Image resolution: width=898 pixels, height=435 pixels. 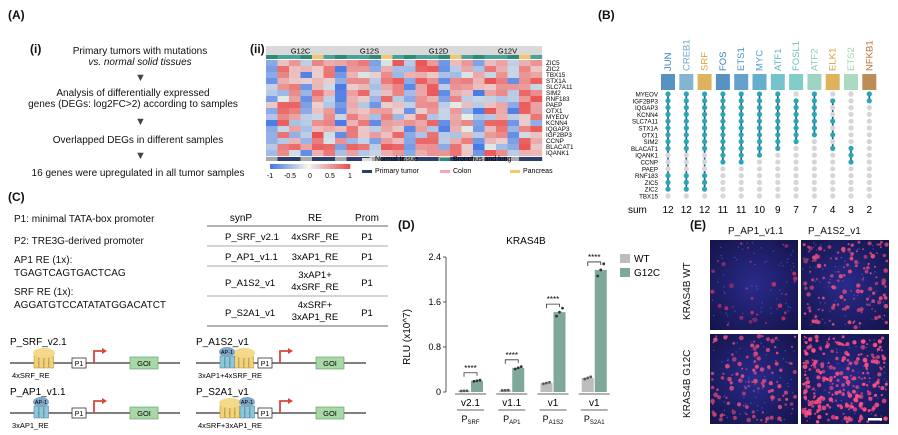 I want to click on flow-arrow-2: ▼, so click(x=140, y=122).